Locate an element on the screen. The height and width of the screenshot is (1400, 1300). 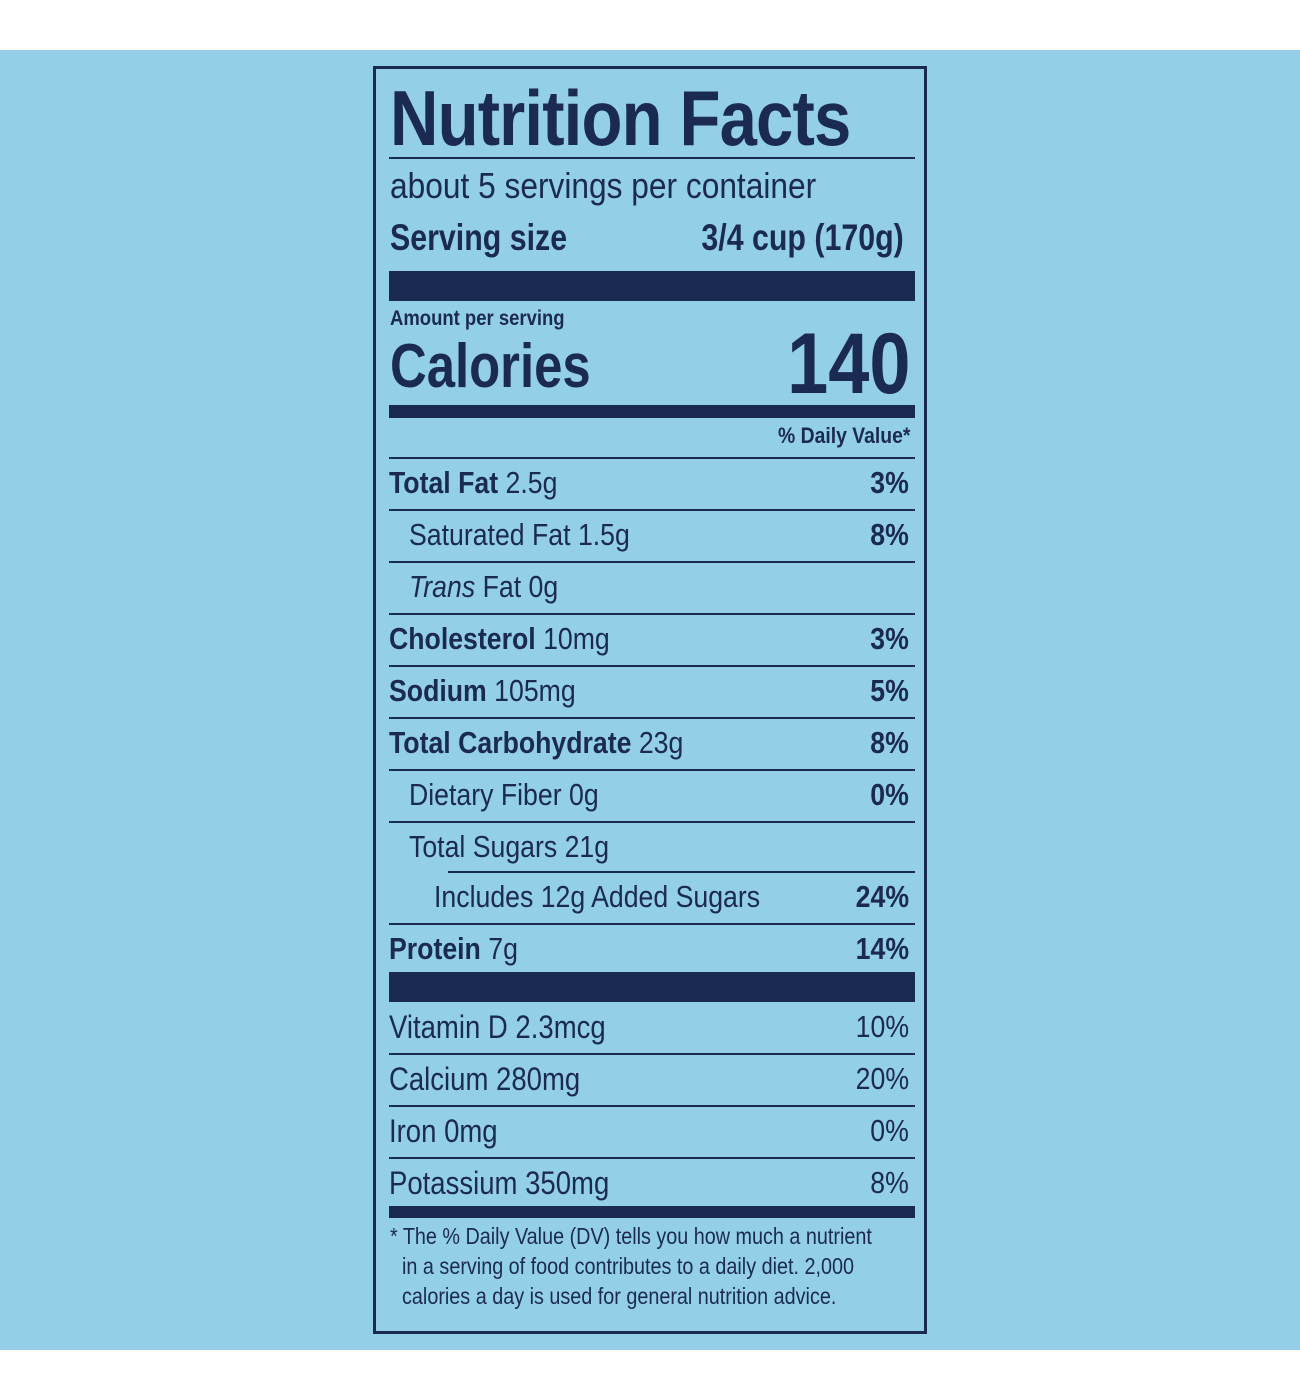
nutrient-name: Total Carbohydrate is located at coordinates (510, 742).